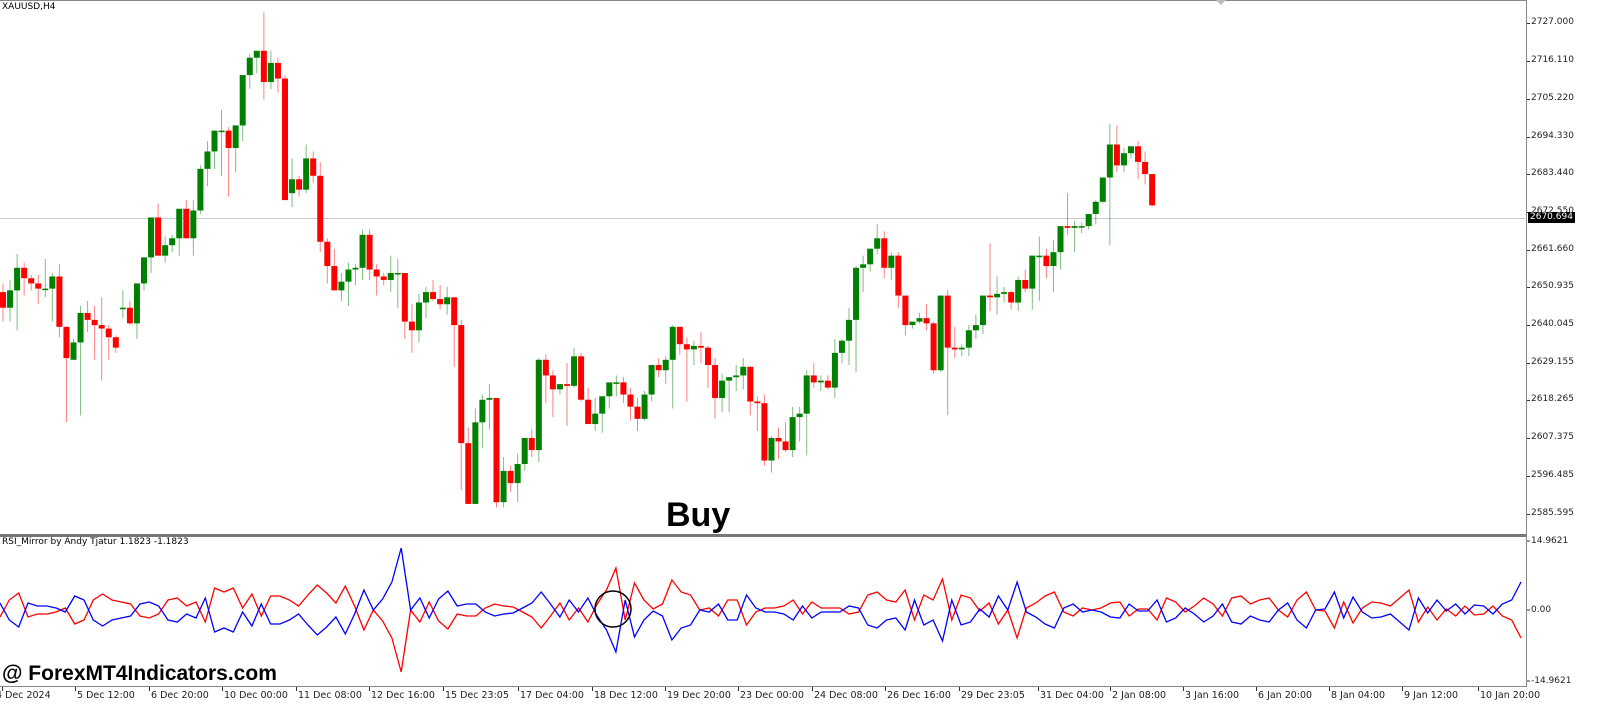  I want to click on price-axis-label: 2629.155, so click(1552, 362).